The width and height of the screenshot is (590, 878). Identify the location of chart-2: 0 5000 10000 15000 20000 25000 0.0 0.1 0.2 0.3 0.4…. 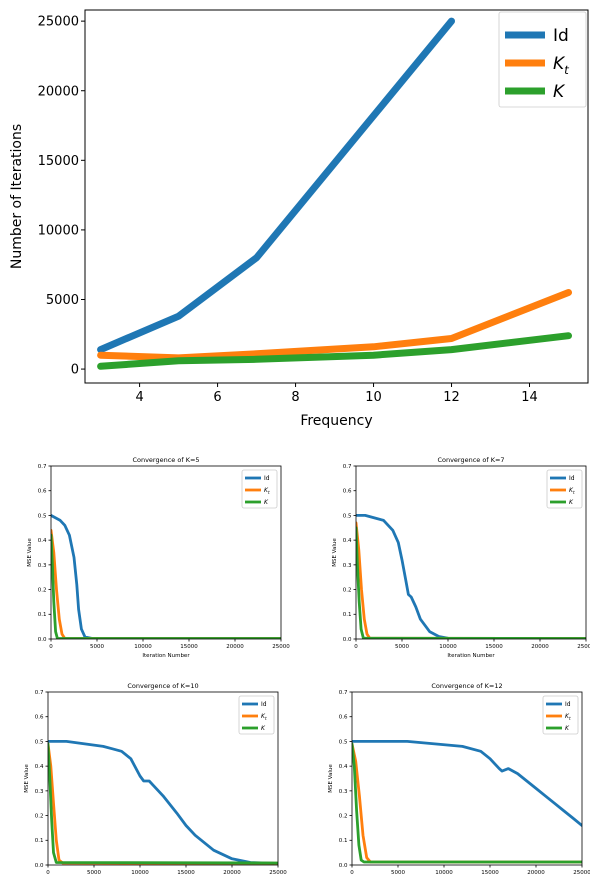
(461, 557).